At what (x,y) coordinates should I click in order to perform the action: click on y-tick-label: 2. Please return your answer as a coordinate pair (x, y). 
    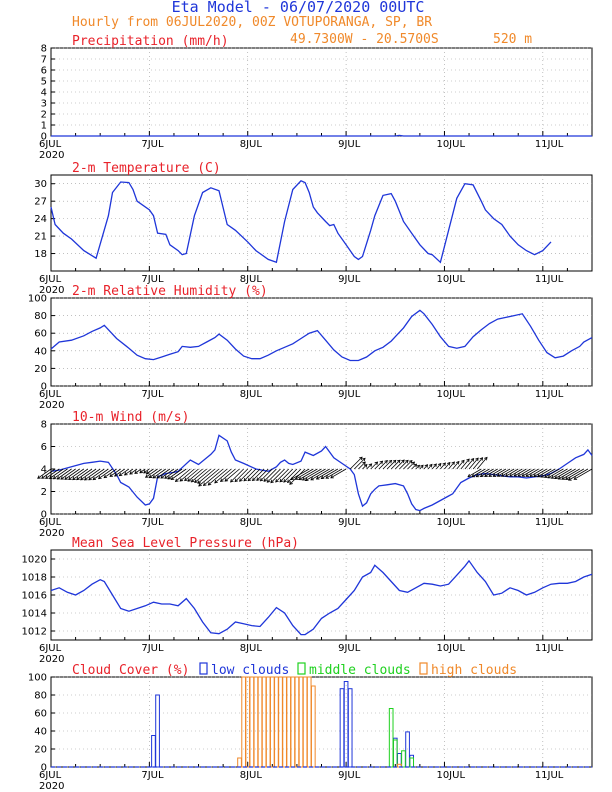
    Looking at the image, I should click on (44, 492).